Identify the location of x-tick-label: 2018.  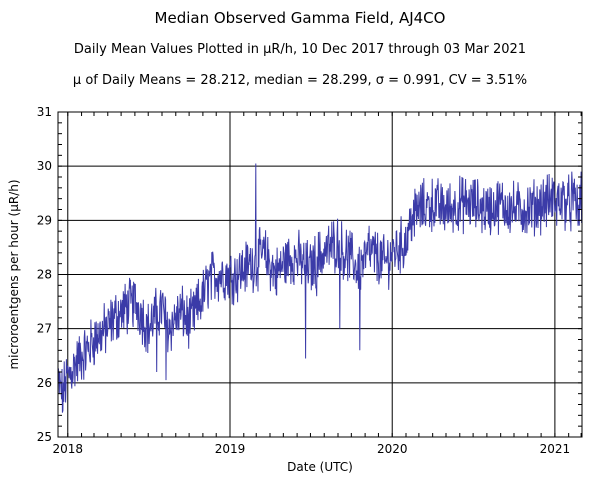
(68, 449).